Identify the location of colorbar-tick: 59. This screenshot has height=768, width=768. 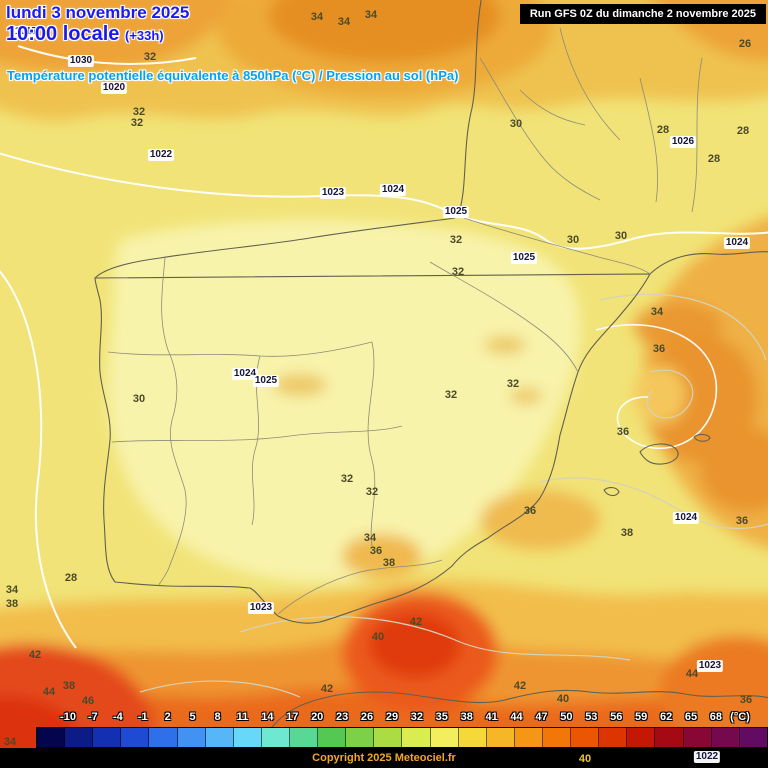
(641, 717).